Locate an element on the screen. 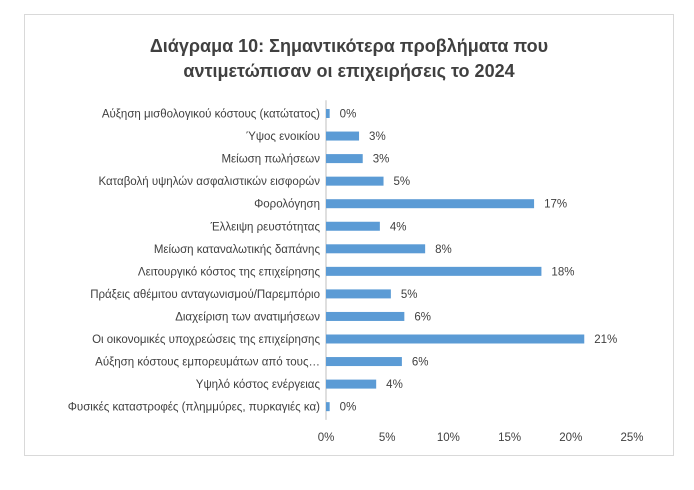 The image size is (694, 490). x-tick-label: 25% is located at coordinates (631, 438).